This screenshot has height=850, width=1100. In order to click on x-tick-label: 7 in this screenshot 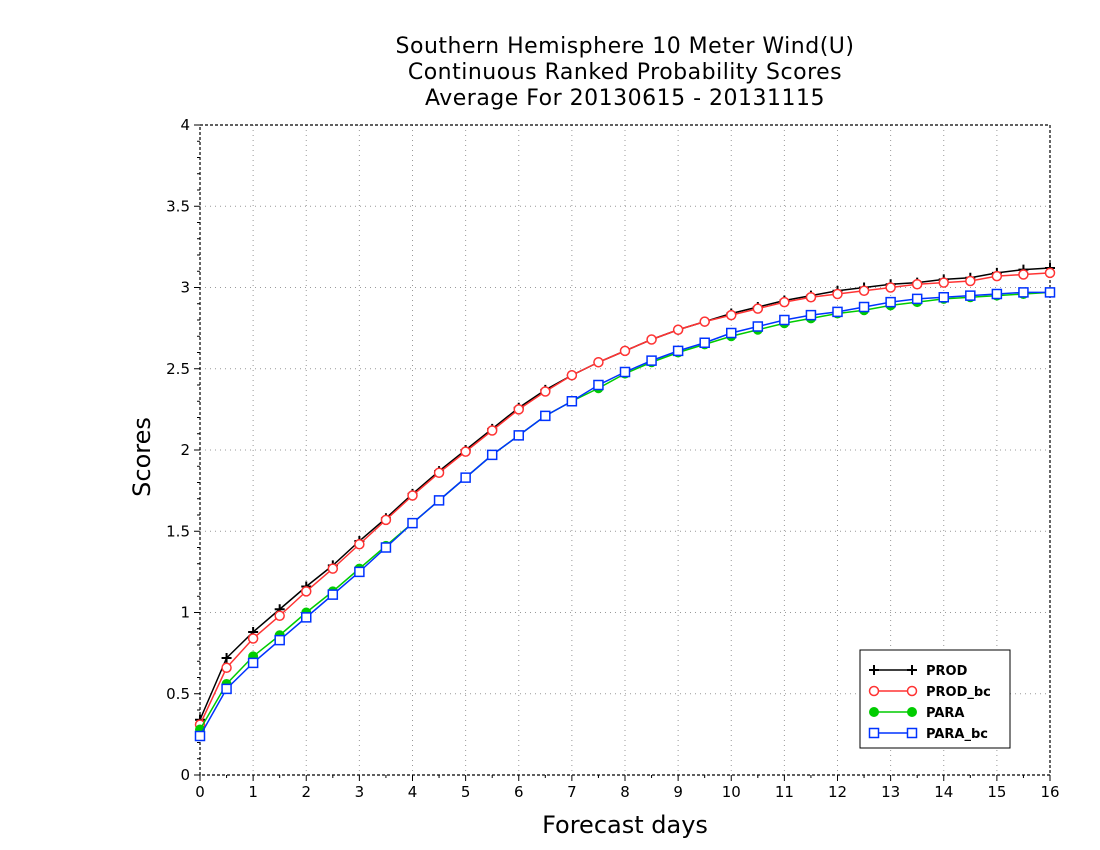, I will do `click(572, 792)`.